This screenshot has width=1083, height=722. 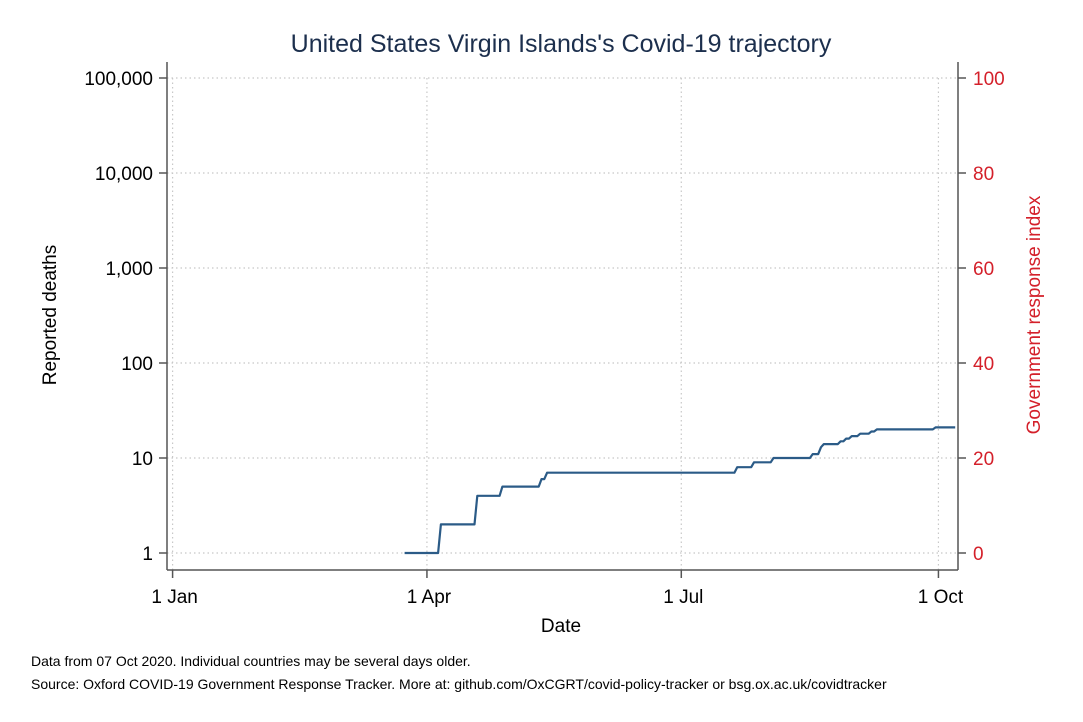 What do you see at coordinates (941, 597) in the screenshot?
I see `x-tick-label: 1 Oct` at bounding box center [941, 597].